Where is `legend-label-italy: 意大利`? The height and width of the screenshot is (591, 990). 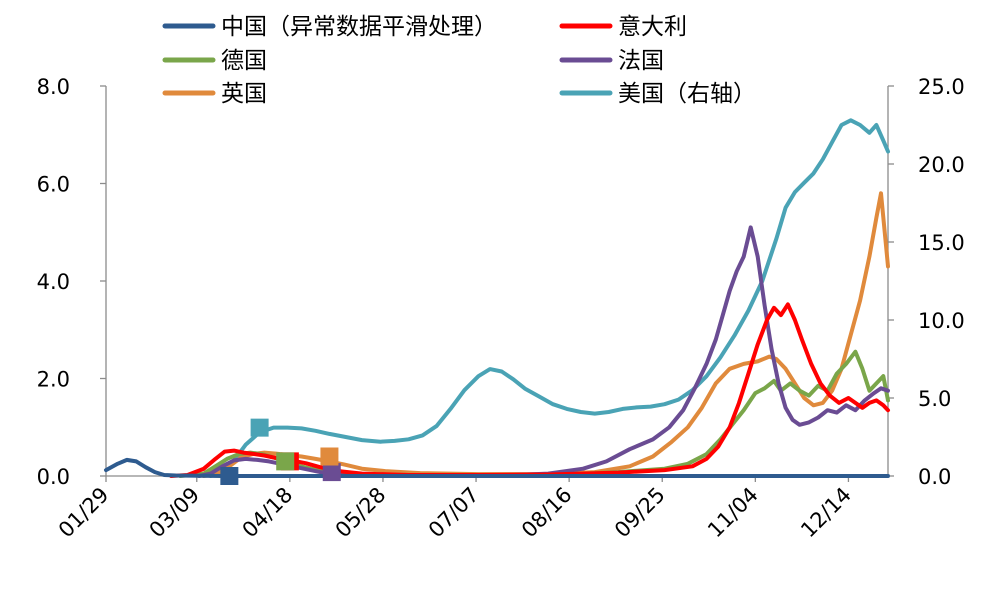 legend-label-italy: 意大利 is located at coordinates (652, 27).